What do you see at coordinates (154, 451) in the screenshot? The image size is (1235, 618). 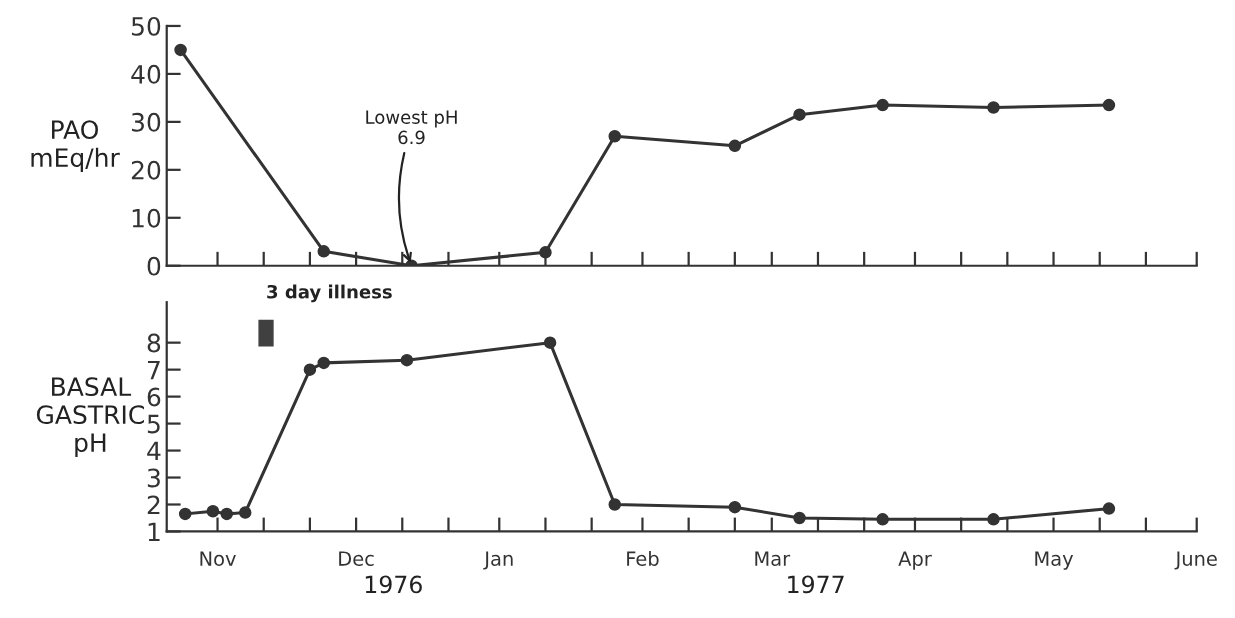 I see `y-tick-label: 4` at bounding box center [154, 451].